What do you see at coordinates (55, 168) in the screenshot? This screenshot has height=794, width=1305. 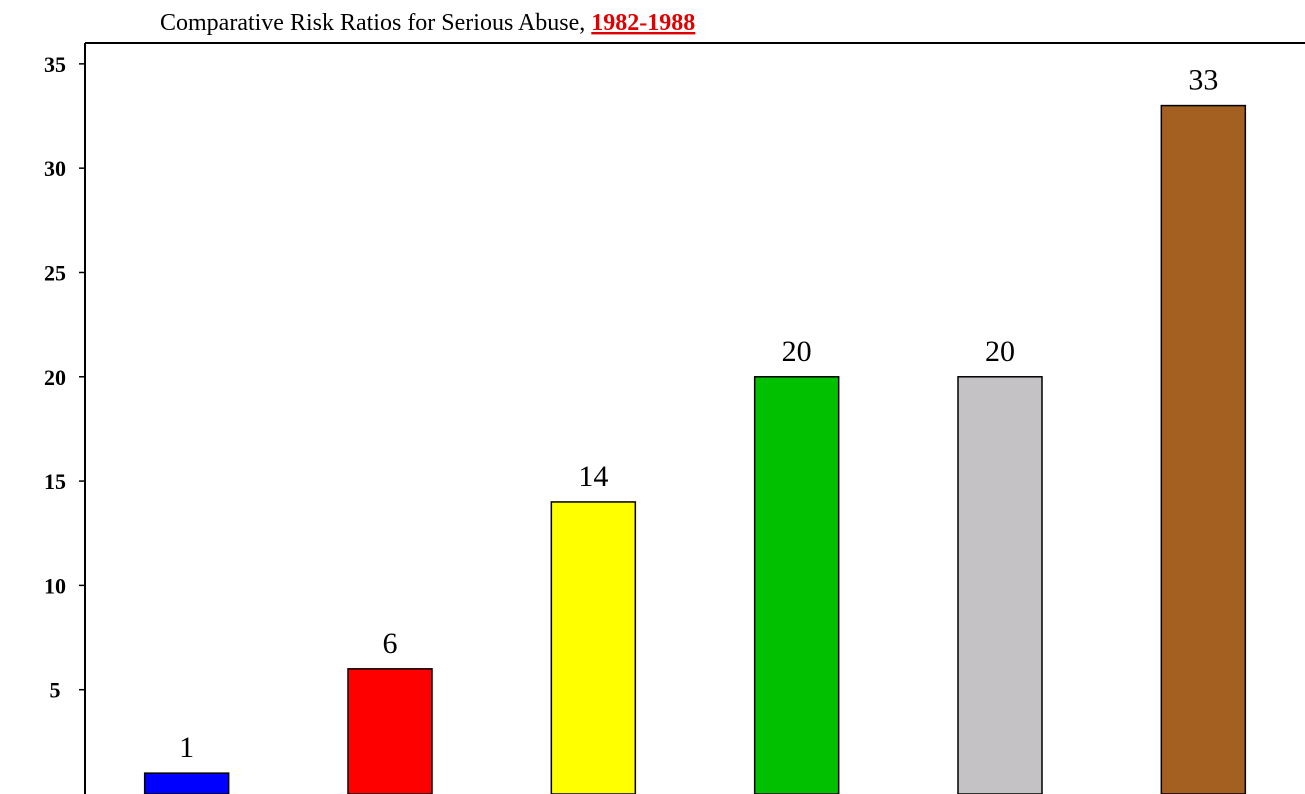 I see `y-tick-label: 30` at bounding box center [55, 168].